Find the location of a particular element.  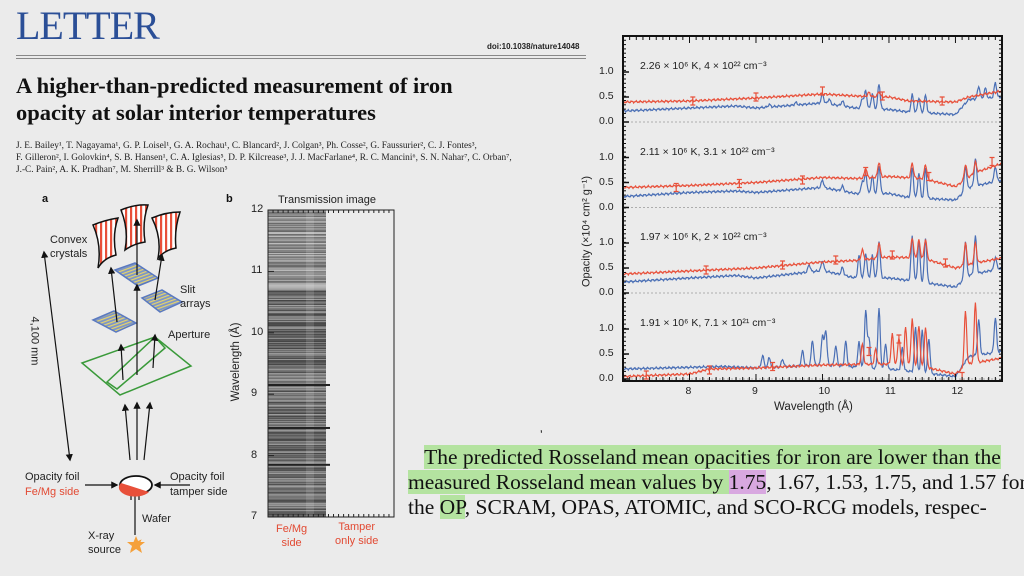

xtick-label: 12 is located at coordinates (957, 391).